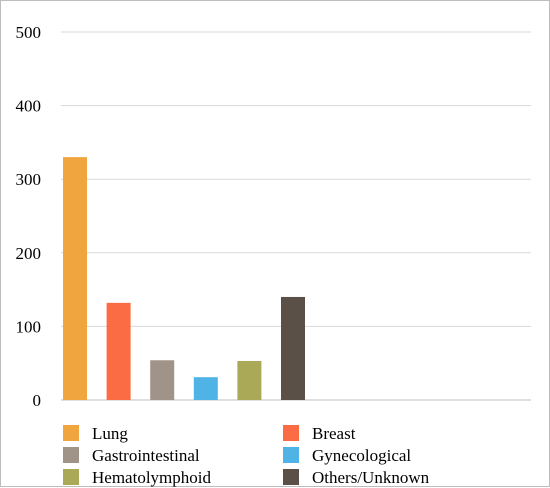 The width and height of the screenshot is (550, 488). Describe the element at coordinates (29, 326) in the screenshot. I see `y-tick-label-100: 100` at that location.